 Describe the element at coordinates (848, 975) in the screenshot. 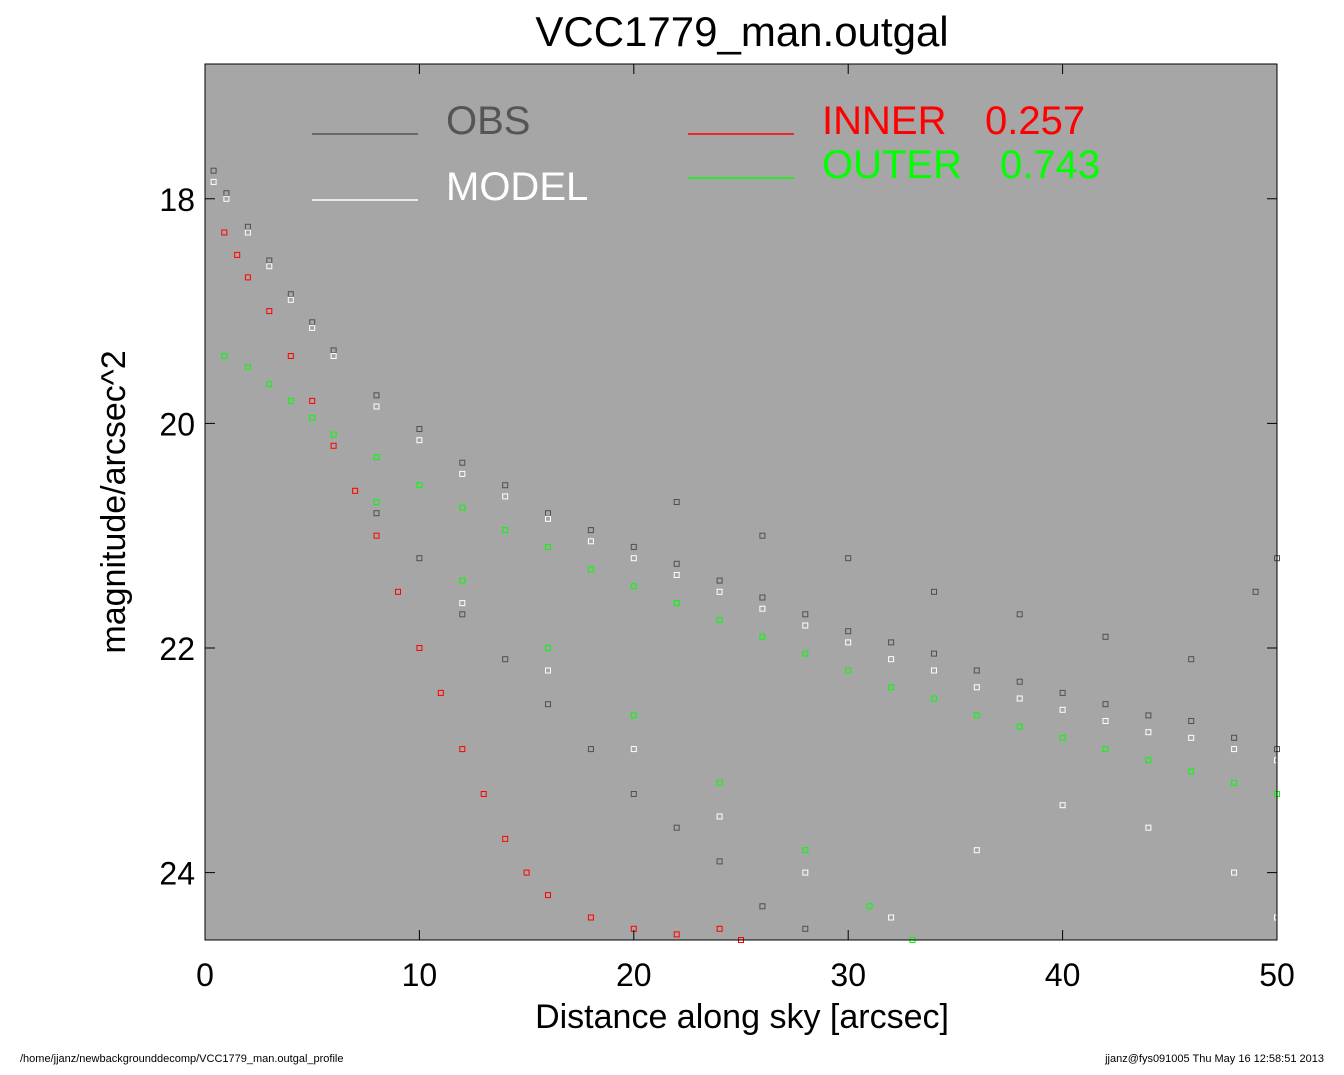

I see `x-tick-label: 30` at that location.